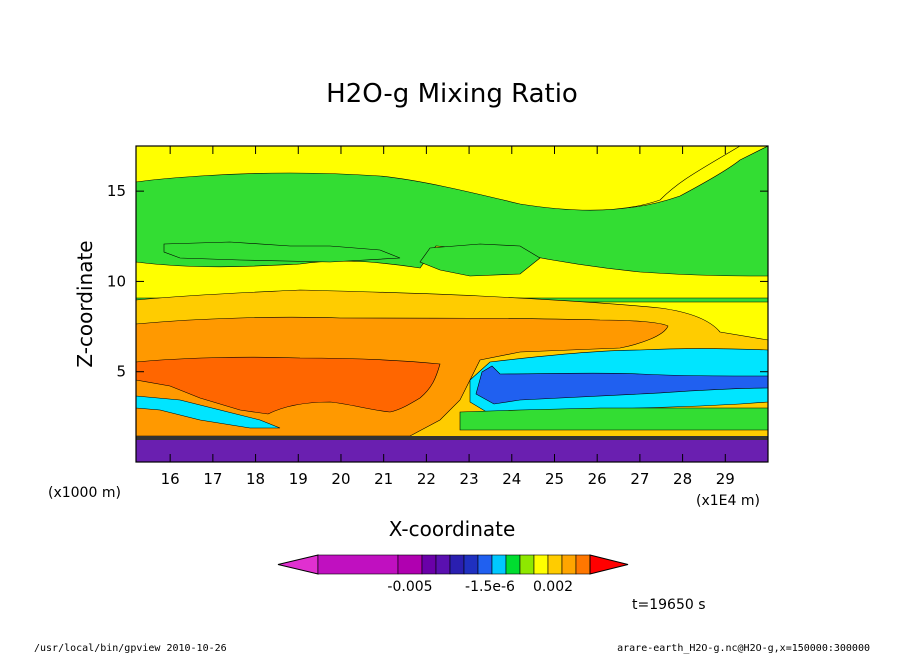 The image size is (904, 654). Describe the element at coordinates (452, 449) in the screenshot. I see `band-purple-bottom` at that location.